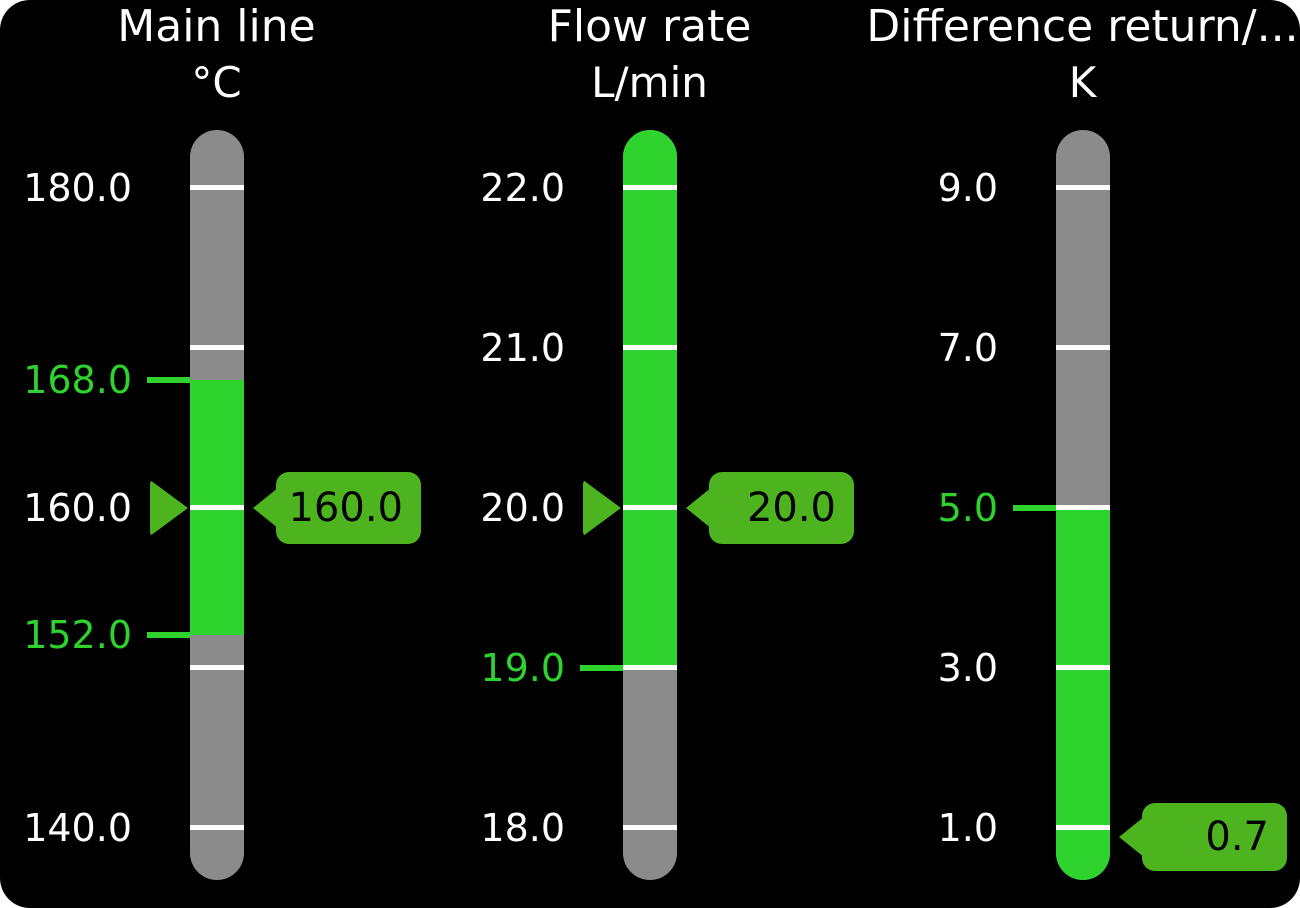  I want to click on scale-label: 7.0, so click(967, 348).